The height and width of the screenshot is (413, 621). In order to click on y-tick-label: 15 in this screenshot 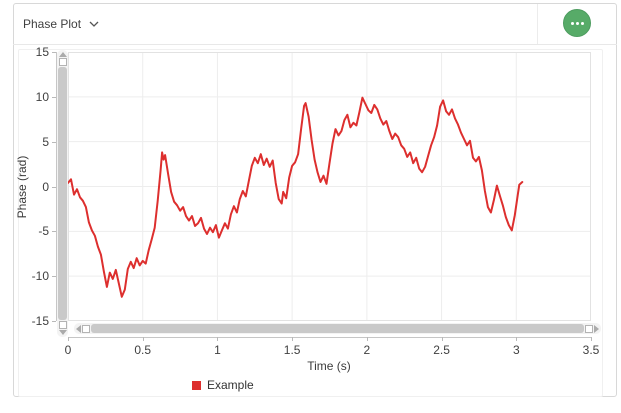, I will do `click(42, 52)`.